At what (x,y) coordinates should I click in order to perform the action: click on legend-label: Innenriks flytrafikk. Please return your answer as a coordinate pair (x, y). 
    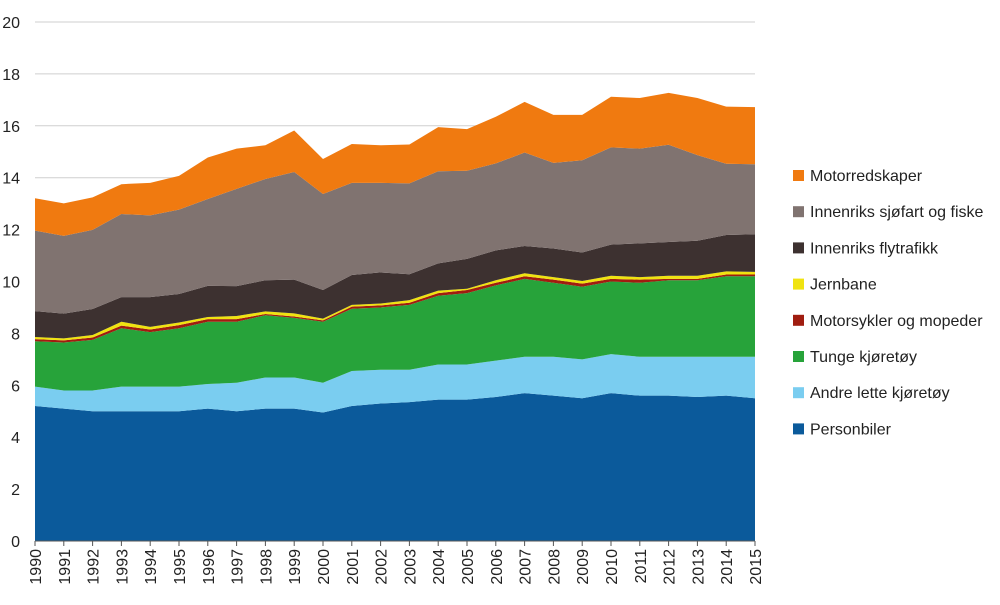
    Looking at the image, I should click on (874, 248).